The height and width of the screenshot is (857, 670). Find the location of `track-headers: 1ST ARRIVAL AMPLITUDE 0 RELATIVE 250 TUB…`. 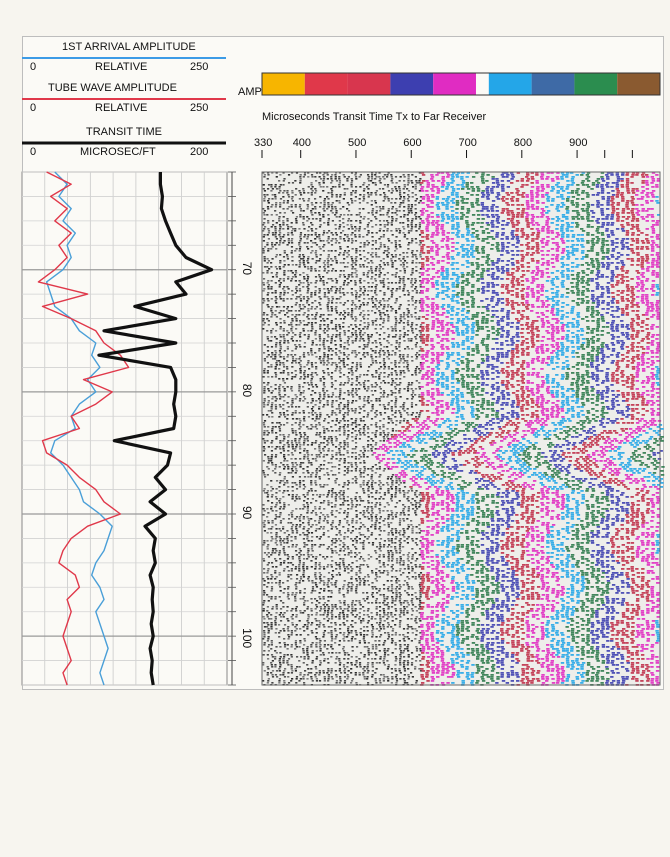

track-headers: 1ST ARRIVAL AMPLITUDE 0 RELATIVE 250 TUB… is located at coordinates (124, 99).